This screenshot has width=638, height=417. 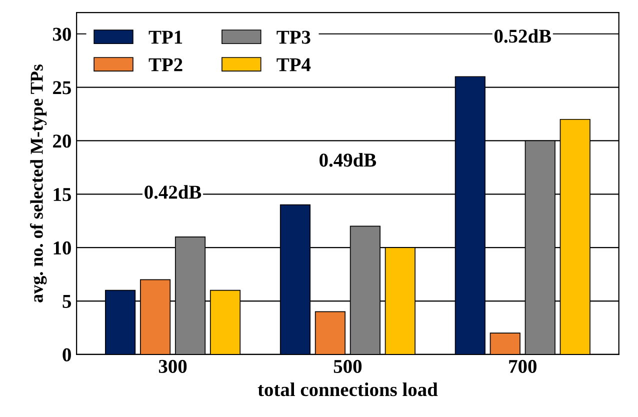 What do you see at coordinates (66, 355) in the screenshot?
I see `y-tick-label: 0` at bounding box center [66, 355].